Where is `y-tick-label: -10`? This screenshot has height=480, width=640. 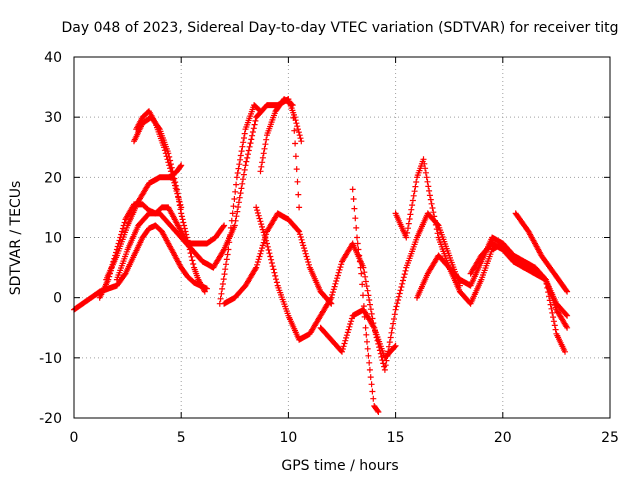
y-tick-label: -10 is located at coordinates (50, 359).